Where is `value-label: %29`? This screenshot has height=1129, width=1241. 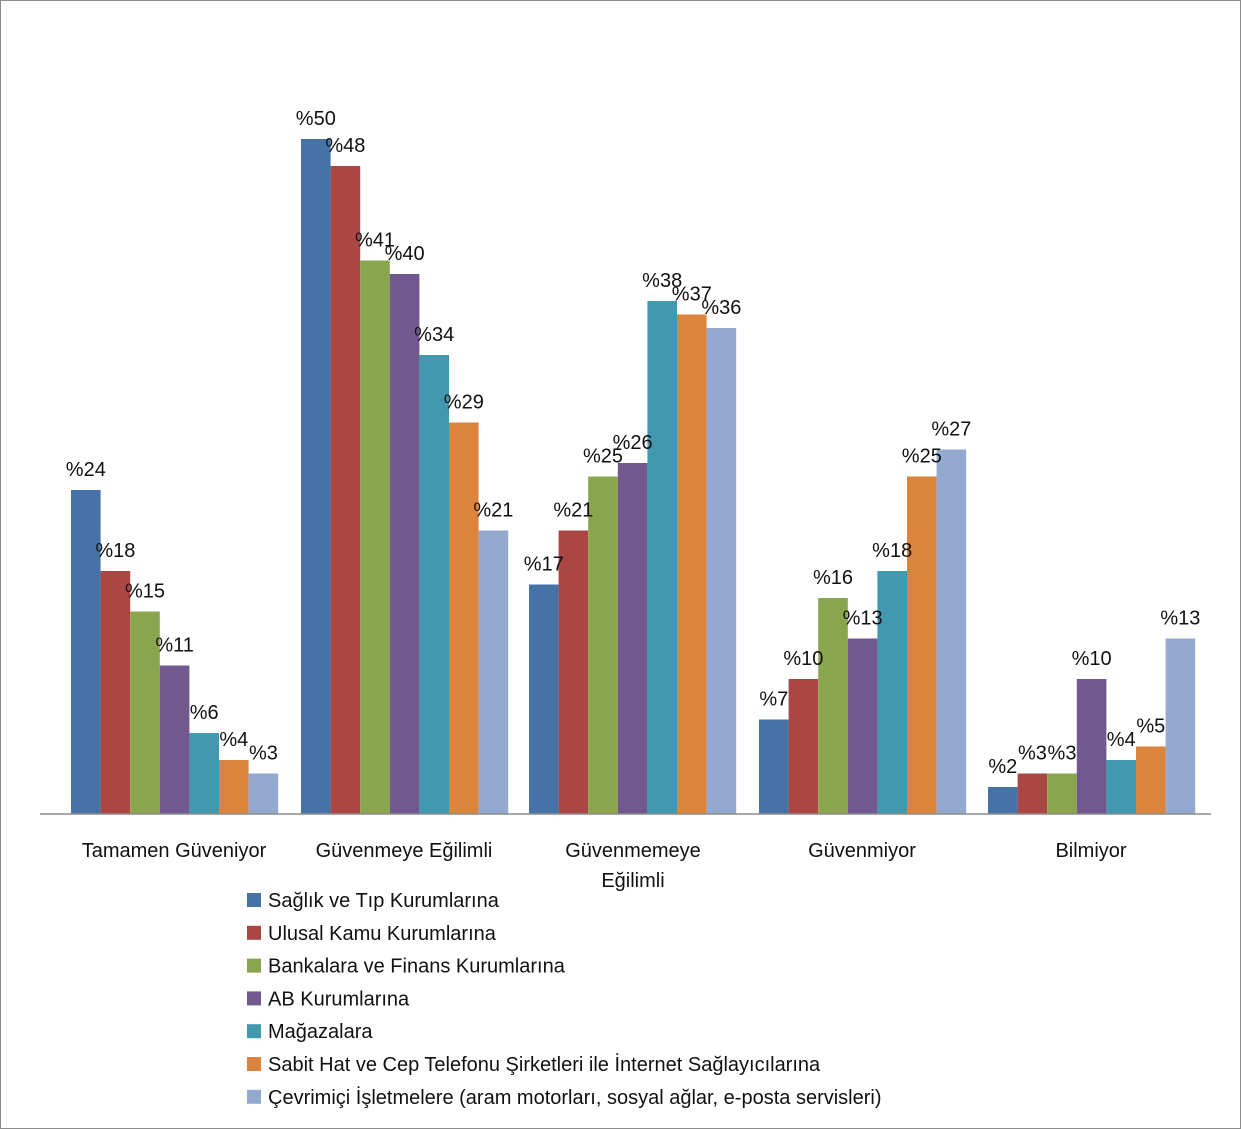 value-label: %29 is located at coordinates (464, 403).